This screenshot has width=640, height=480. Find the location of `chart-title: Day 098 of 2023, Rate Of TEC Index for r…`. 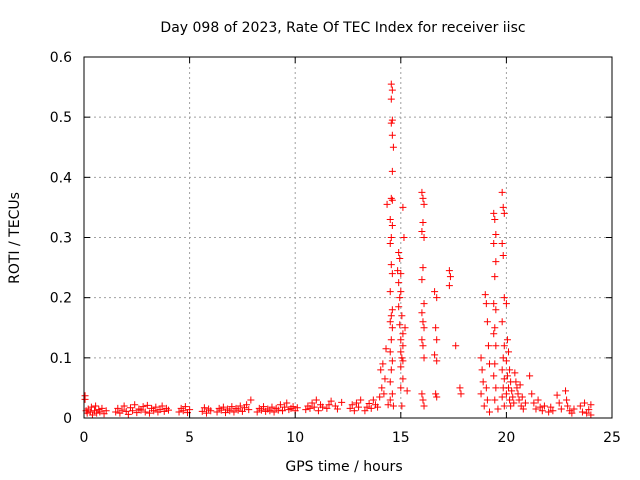

chart-title: Day 098 of 2023, Rate Of TEC Index for r… is located at coordinates (342, 28).